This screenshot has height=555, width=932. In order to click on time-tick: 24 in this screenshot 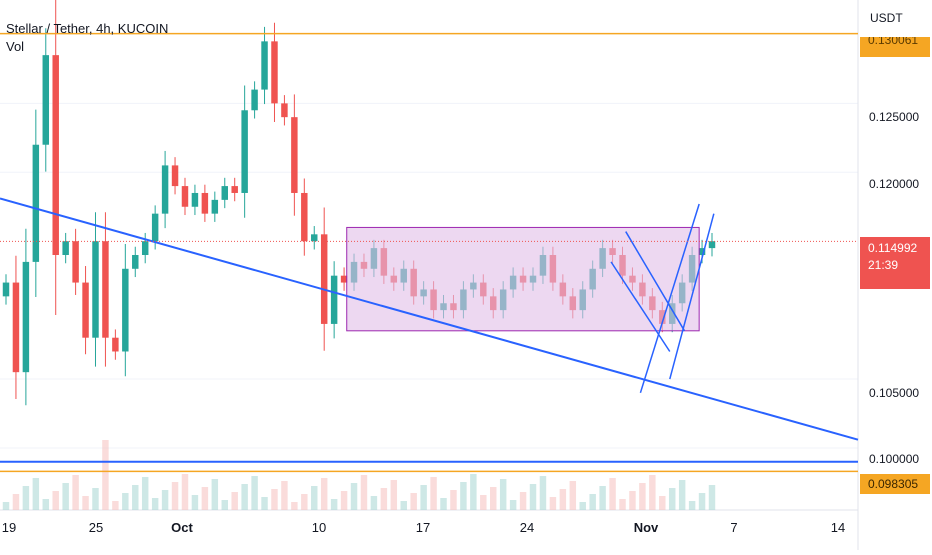, I will do `click(527, 527)`.